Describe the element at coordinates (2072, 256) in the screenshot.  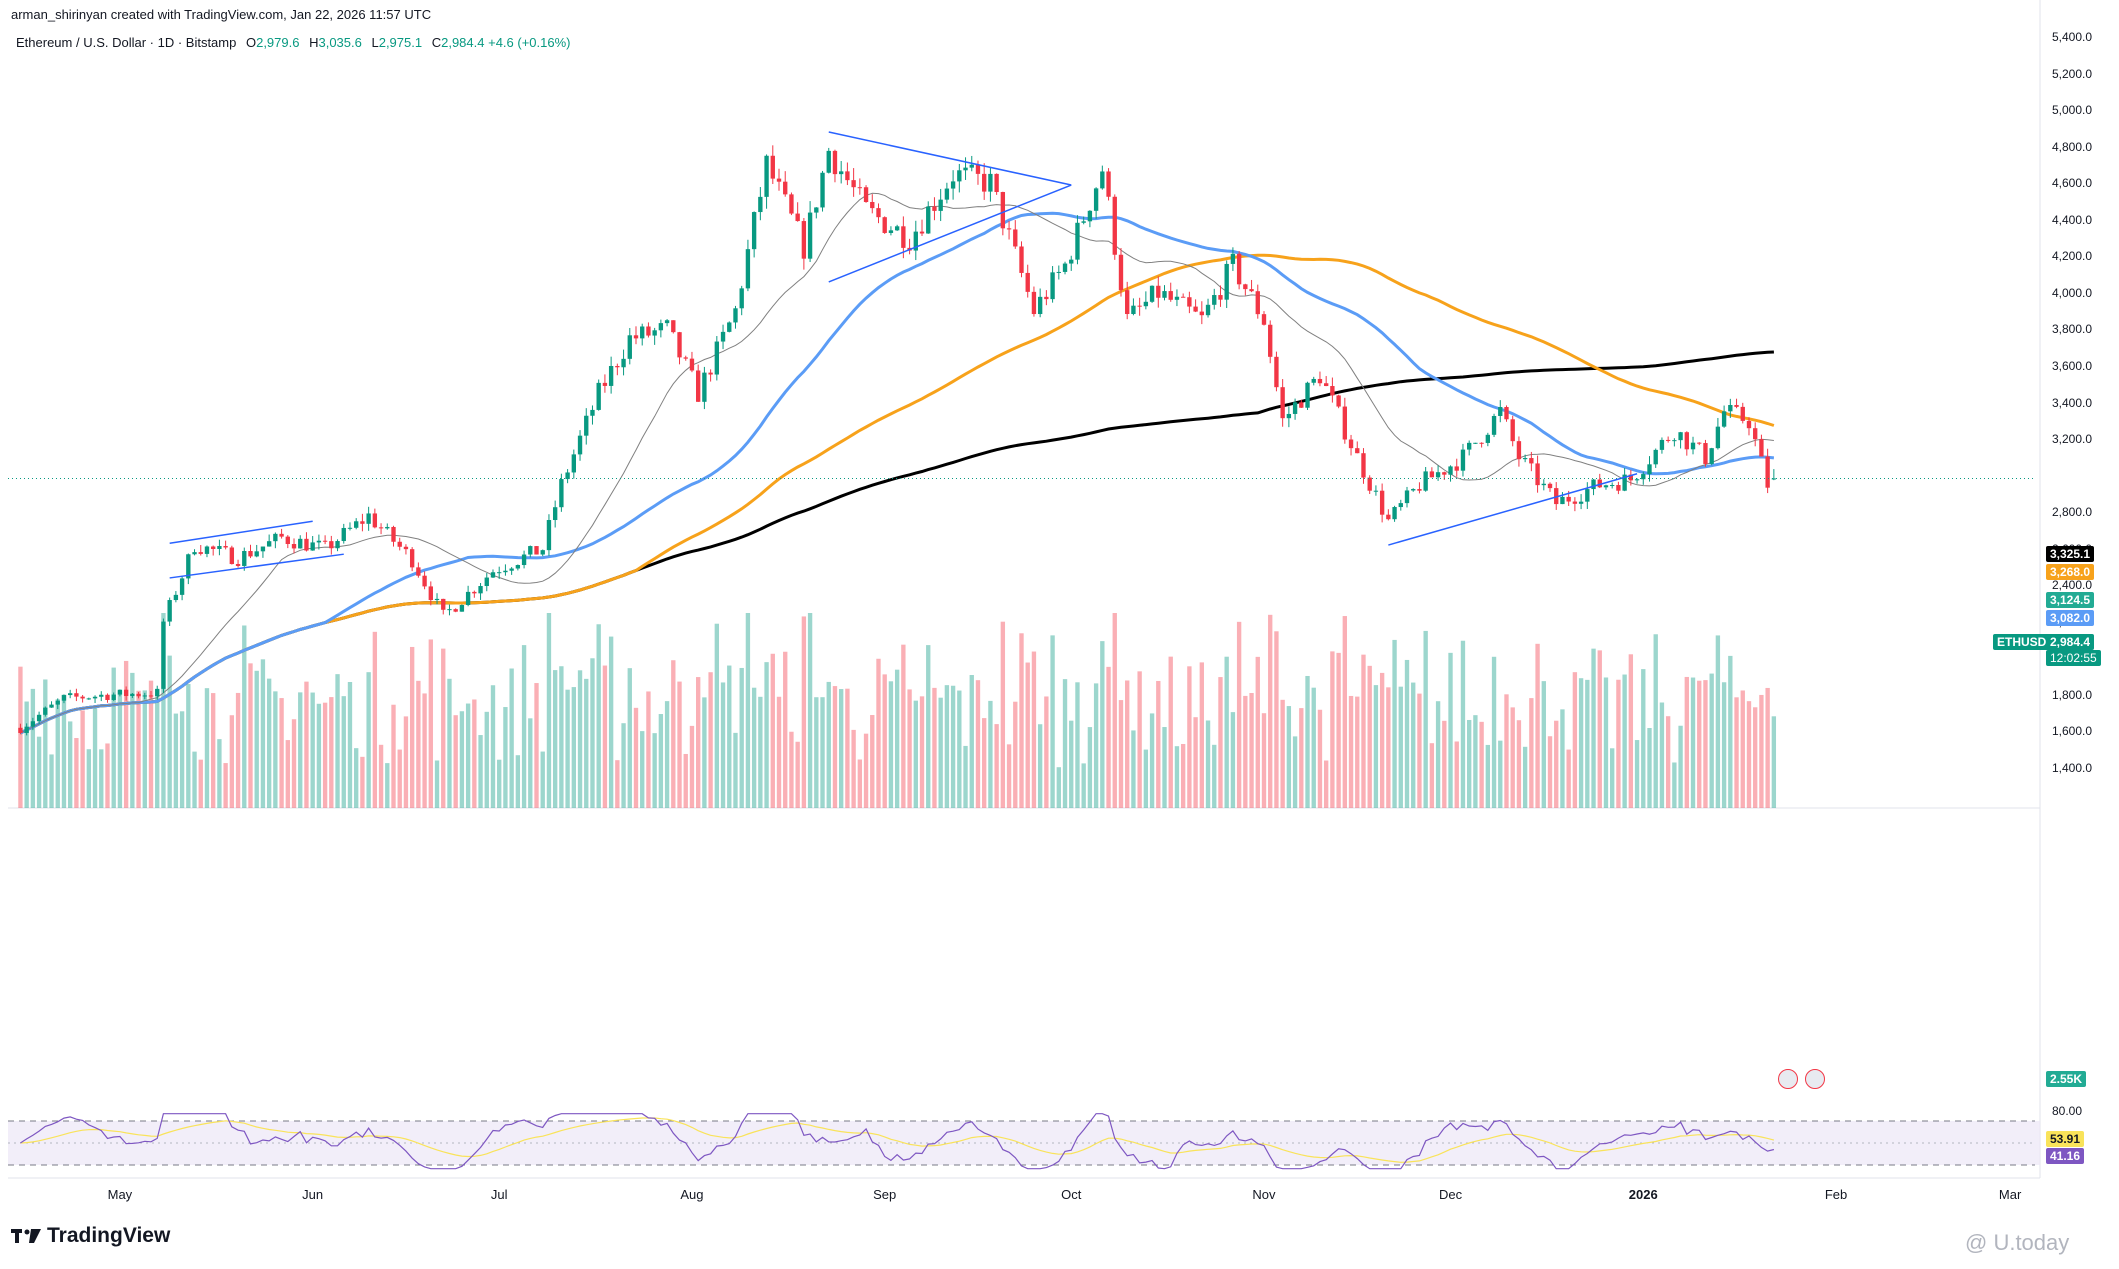
I see `price-tick-label: 4,200.0` at that location.